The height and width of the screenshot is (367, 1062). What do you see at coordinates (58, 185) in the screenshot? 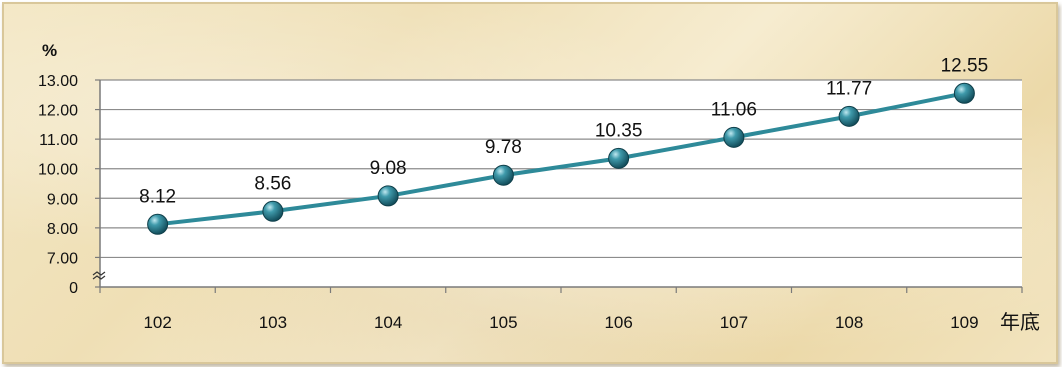
I see `y-axis-ticks: 13.00 12.00 11.00 10.00 9.00 8.00 7.00 0` at bounding box center [58, 185].